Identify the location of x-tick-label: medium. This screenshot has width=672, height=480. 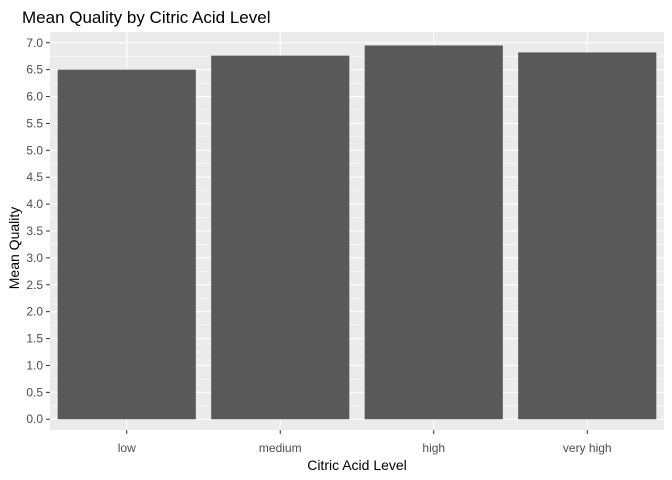
(280, 448).